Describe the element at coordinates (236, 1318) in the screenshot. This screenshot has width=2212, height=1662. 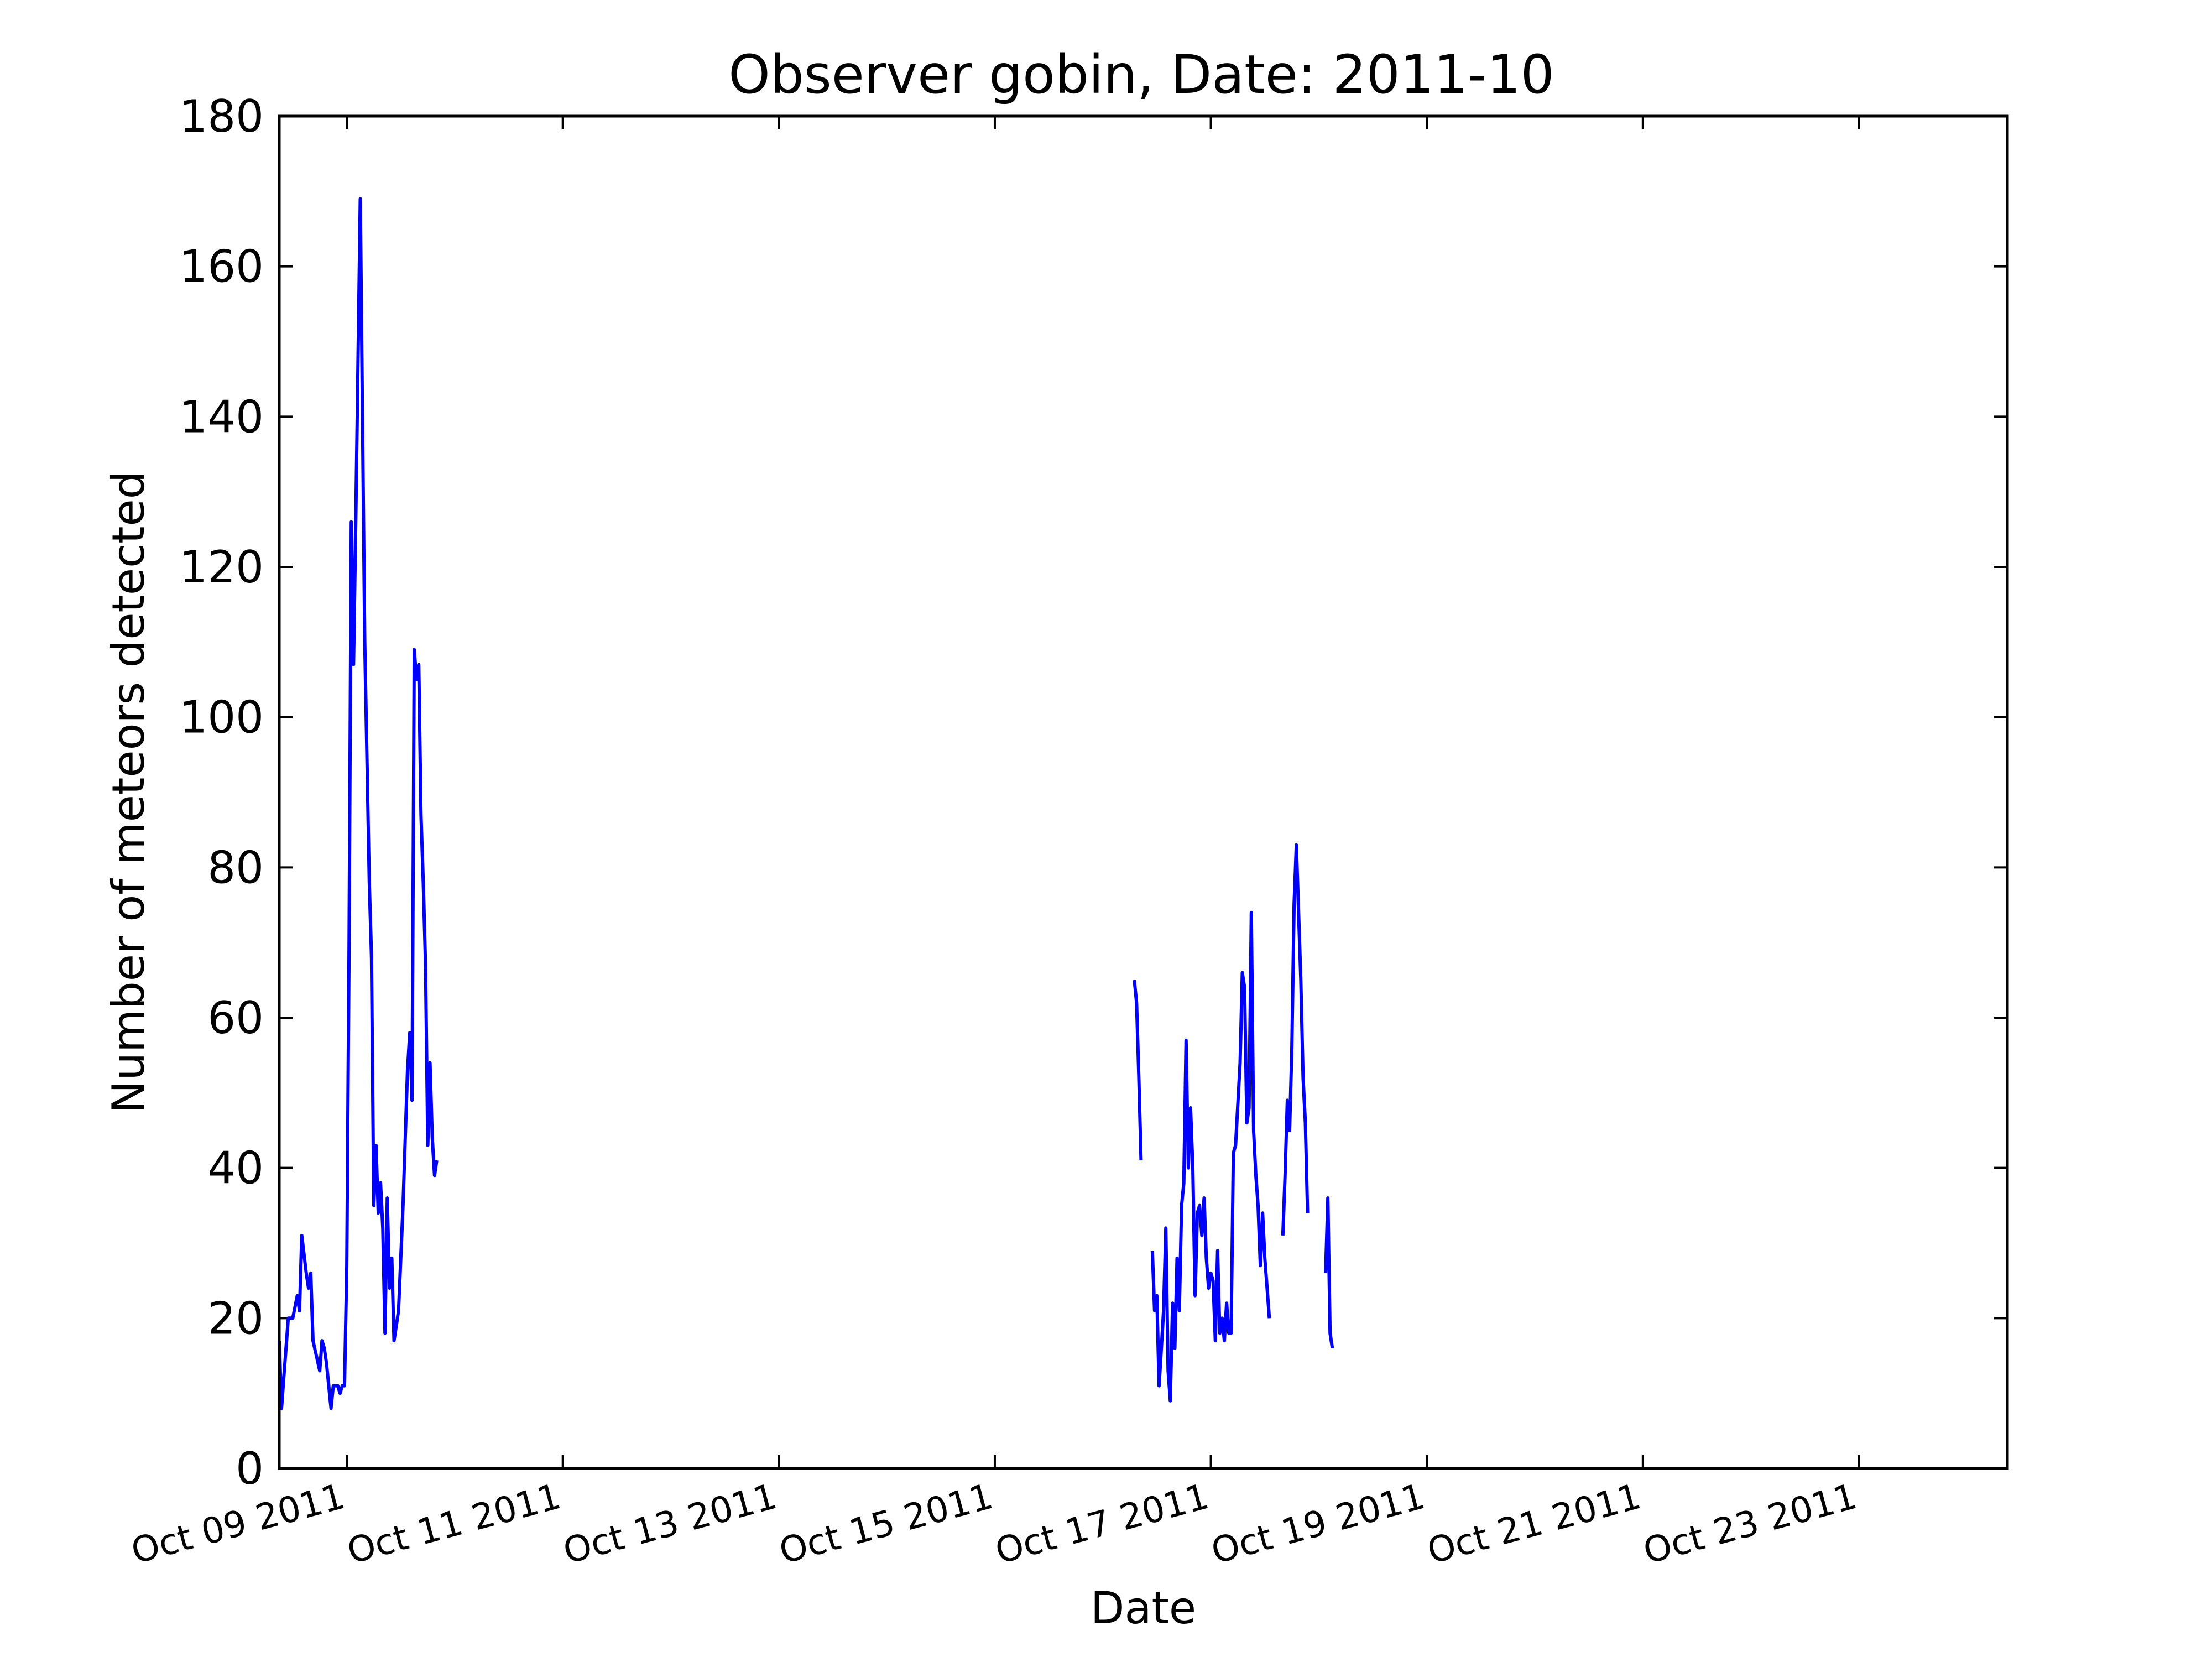
I see `y-tick-label: 20` at that location.